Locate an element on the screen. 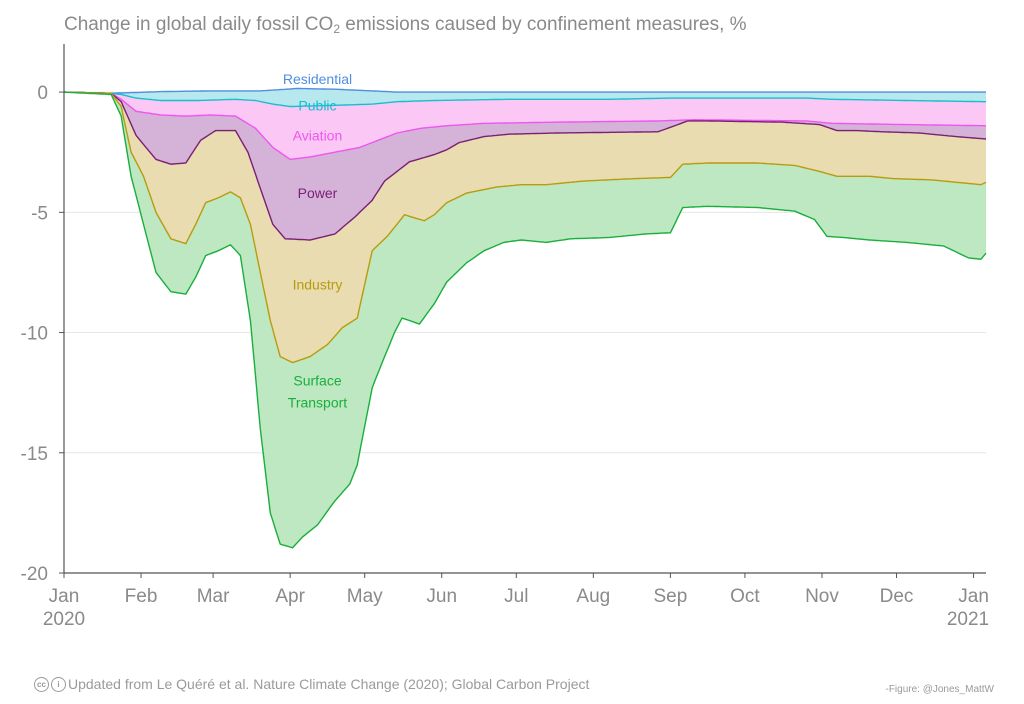 This screenshot has width=1024, height=704. x-tick-year-label: 2020 is located at coordinates (64, 619).